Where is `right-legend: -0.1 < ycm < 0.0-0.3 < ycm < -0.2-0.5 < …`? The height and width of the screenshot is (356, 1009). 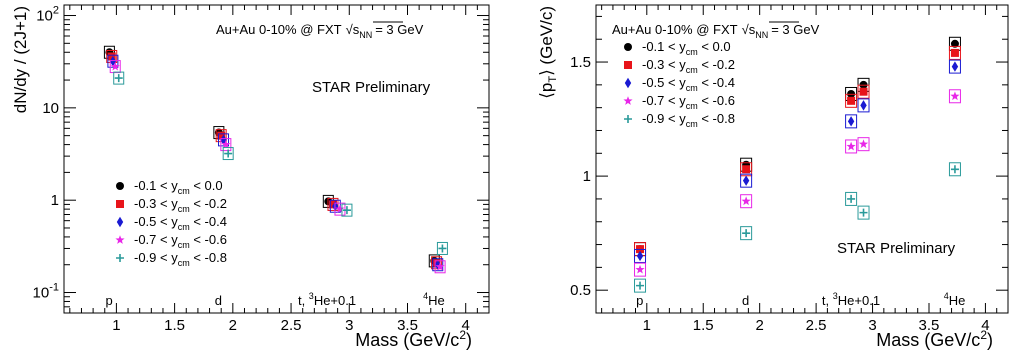 right-legend: -0.1 < ycm < 0.0-0.3 < ycm < -0.2-0.5 < … is located at coordinates (679, 84).